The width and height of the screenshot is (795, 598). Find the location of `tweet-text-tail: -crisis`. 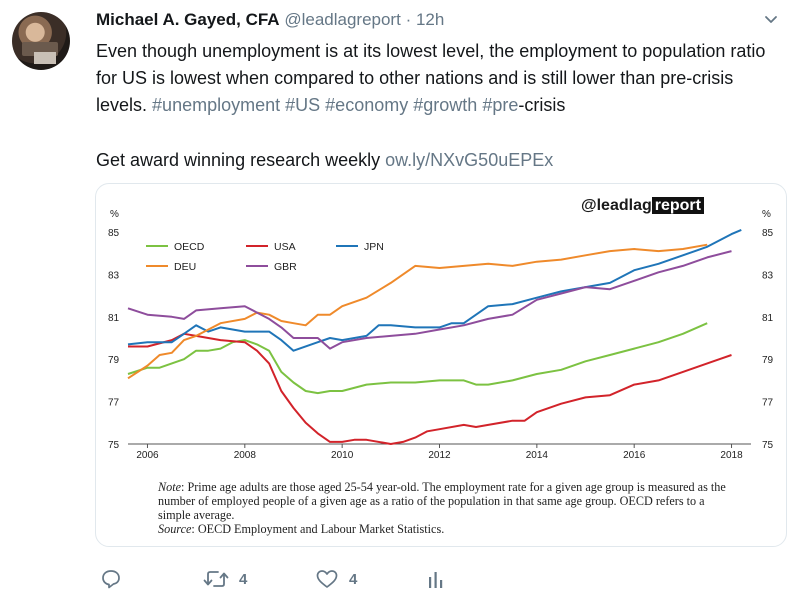

tweet-text-tail: -crisis is located at coordinates (542, 105).